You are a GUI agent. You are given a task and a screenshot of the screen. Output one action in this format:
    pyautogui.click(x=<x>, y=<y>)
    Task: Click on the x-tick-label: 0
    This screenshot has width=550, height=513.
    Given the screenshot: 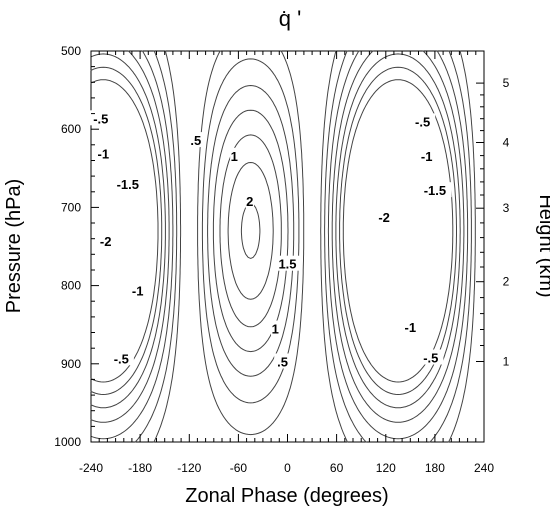 What is the action you would take?
    pyautogui.click(x=287, y=468)
    